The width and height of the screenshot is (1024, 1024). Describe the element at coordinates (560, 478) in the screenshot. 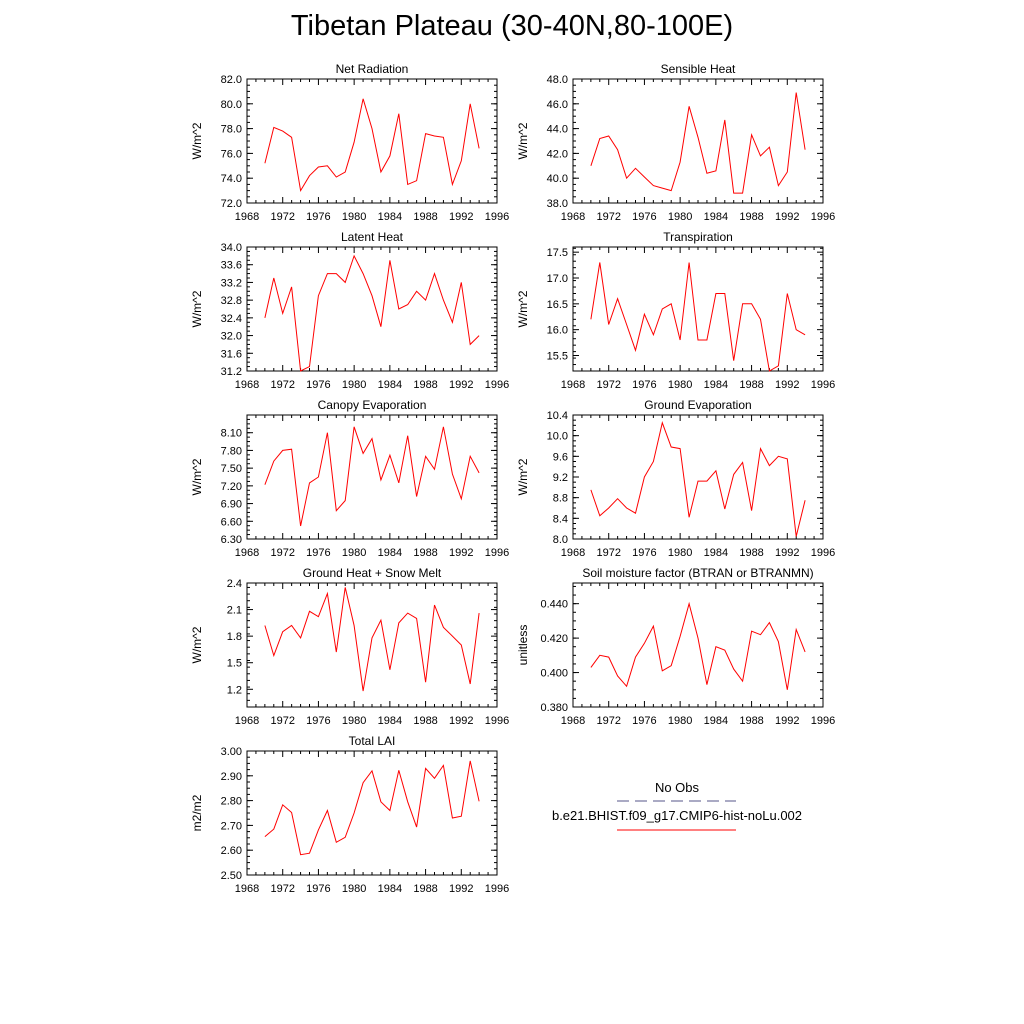

I see `y-tick-label: 9.2` at that location.